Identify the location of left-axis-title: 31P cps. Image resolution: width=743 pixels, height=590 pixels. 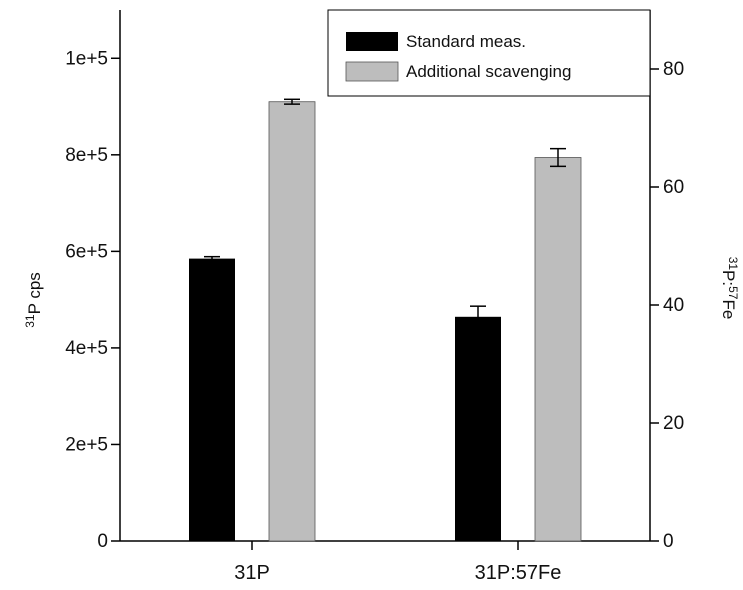
(33, 300).